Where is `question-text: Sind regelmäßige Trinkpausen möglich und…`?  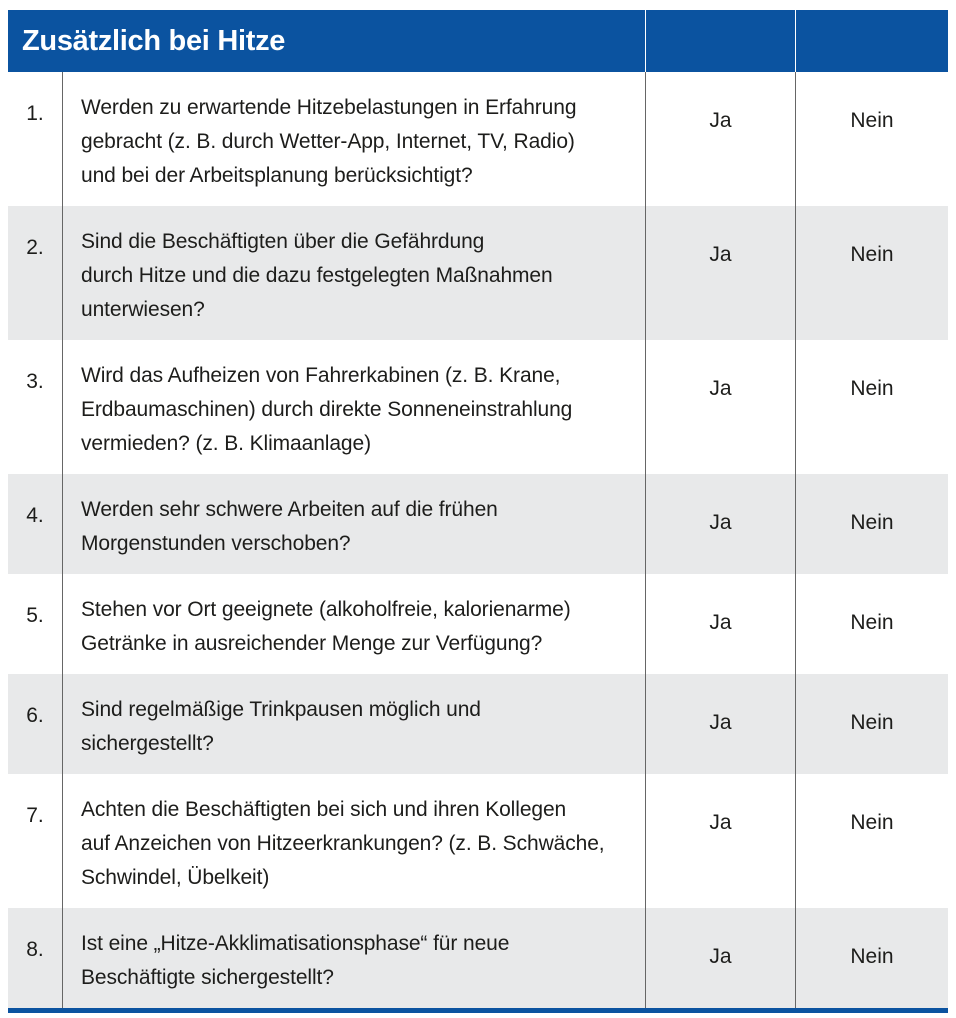 question-text: Sind regelmäßige Trinkpausen möglich und… is located at coordinates (353, 724).